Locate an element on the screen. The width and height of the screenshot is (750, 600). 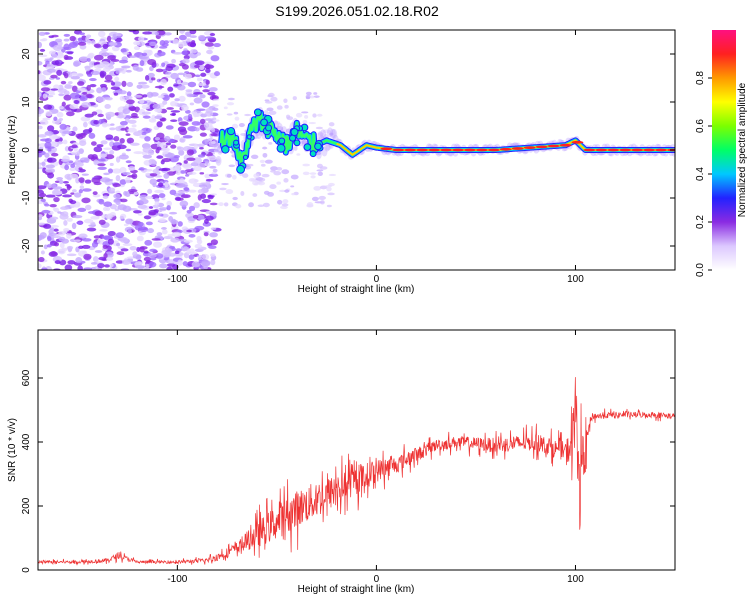
colorbar-tick-label: 0.8 is located at coordinates (700, 78).